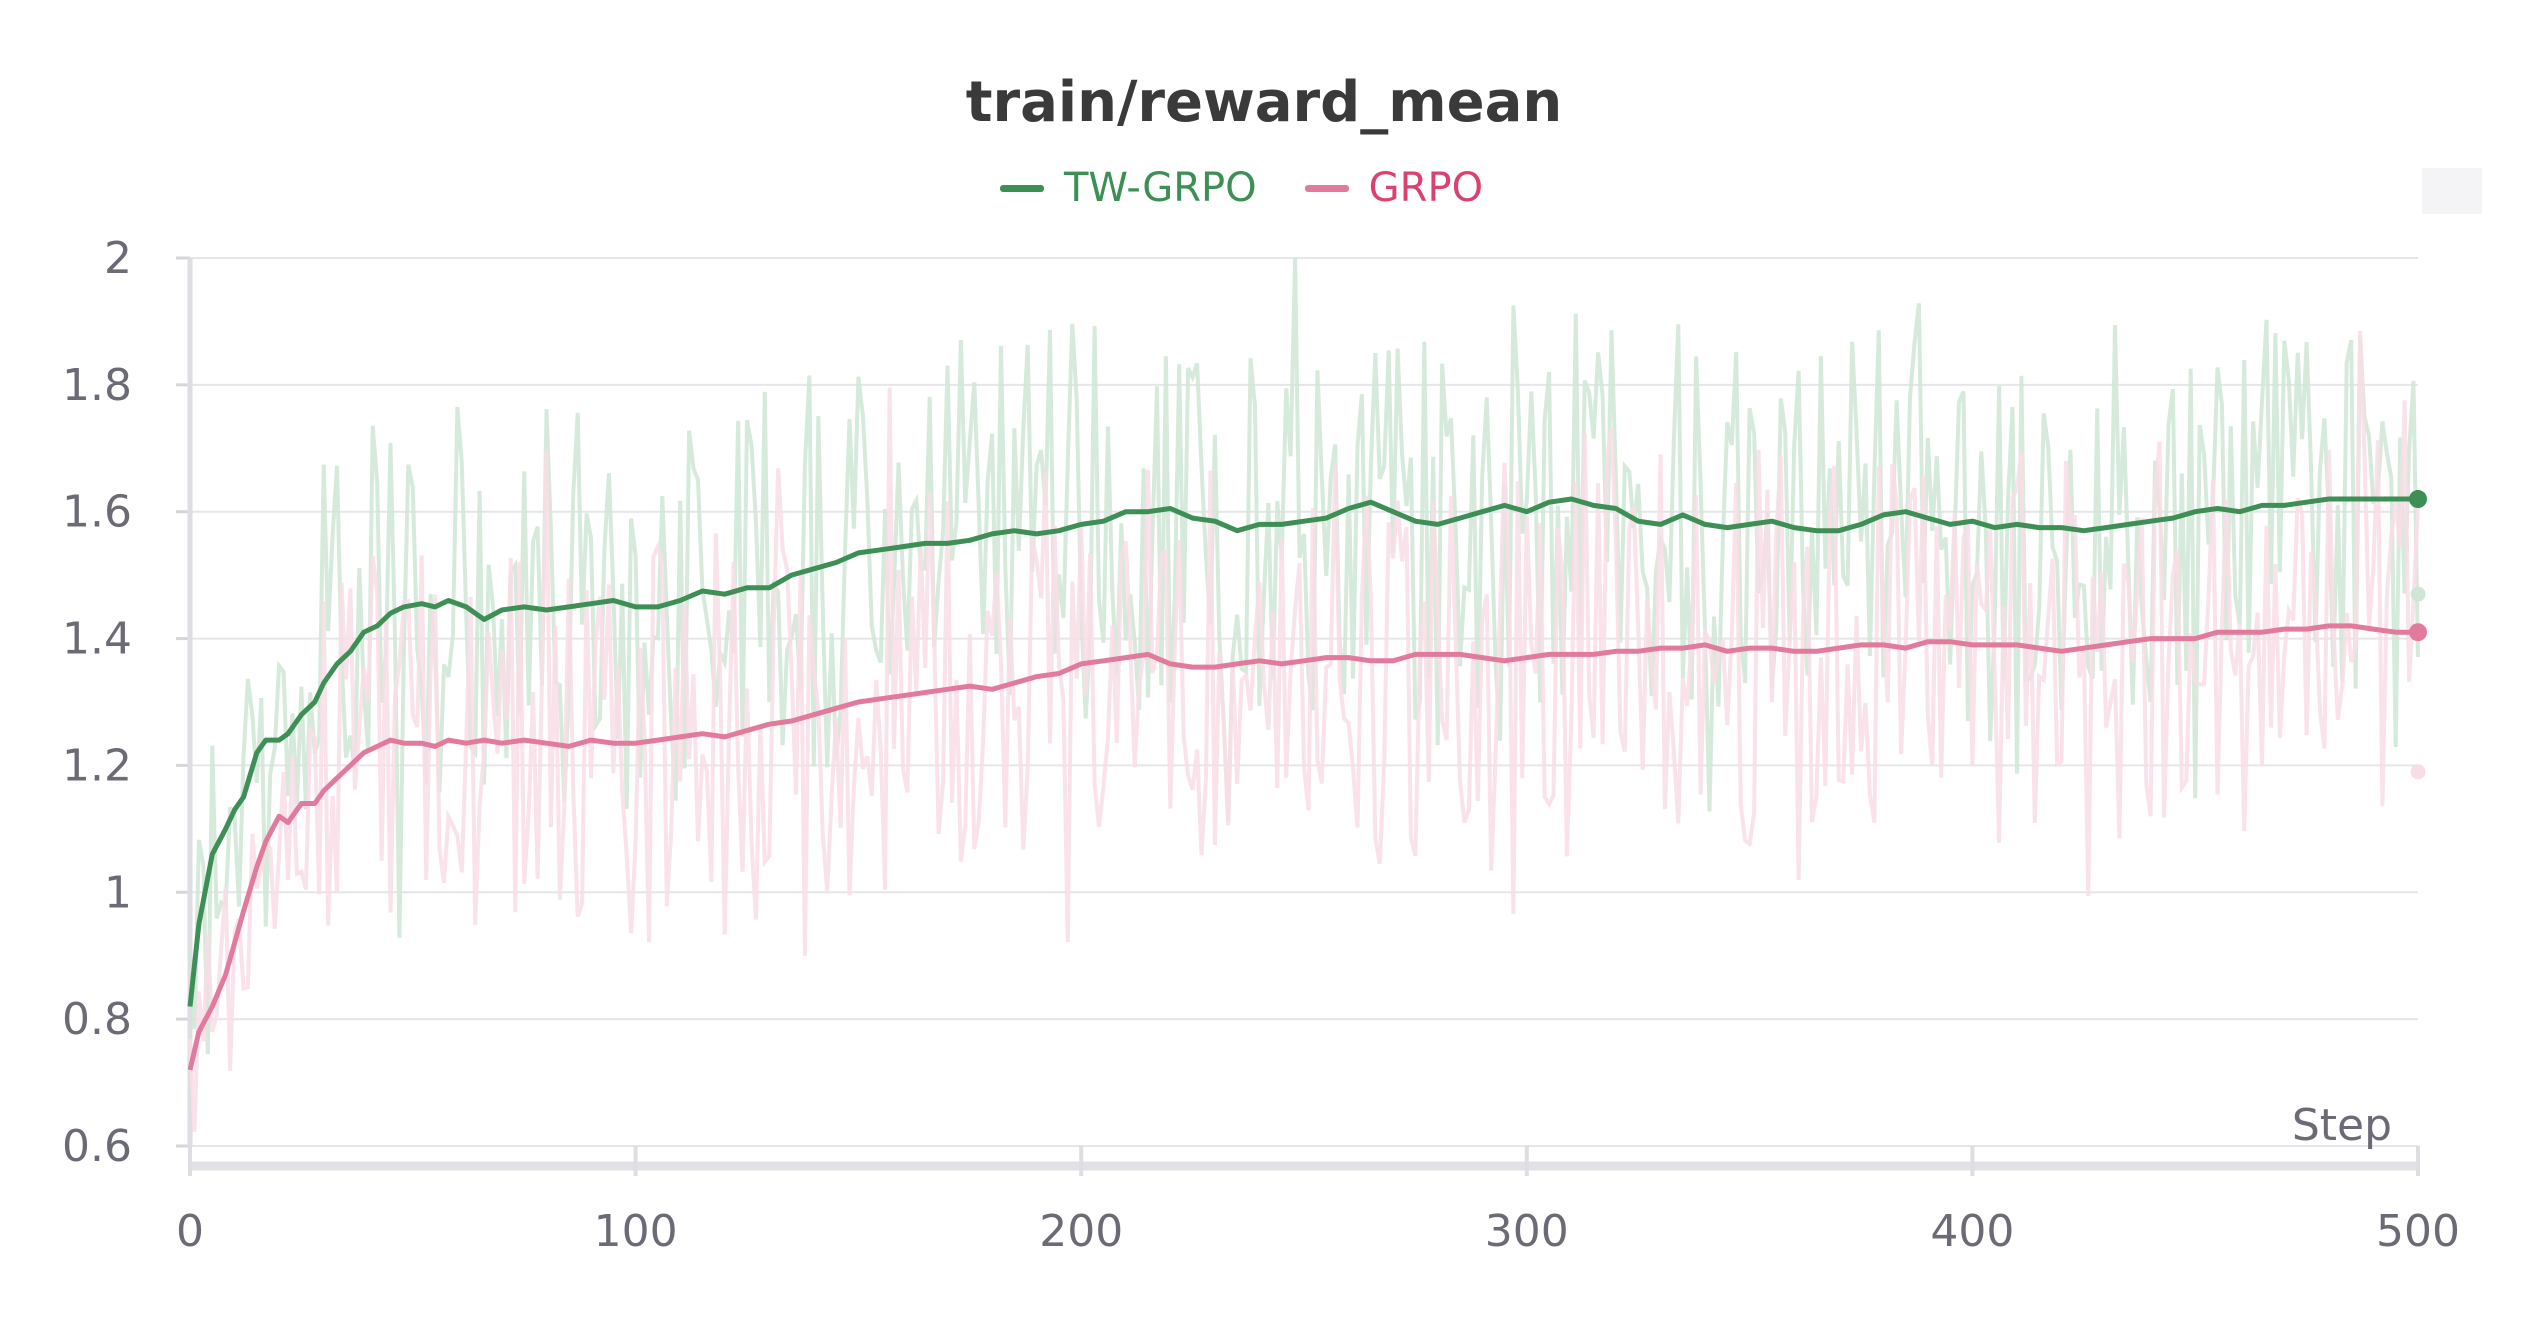  I want to click on end-marker-layer, so click(2418, 635).